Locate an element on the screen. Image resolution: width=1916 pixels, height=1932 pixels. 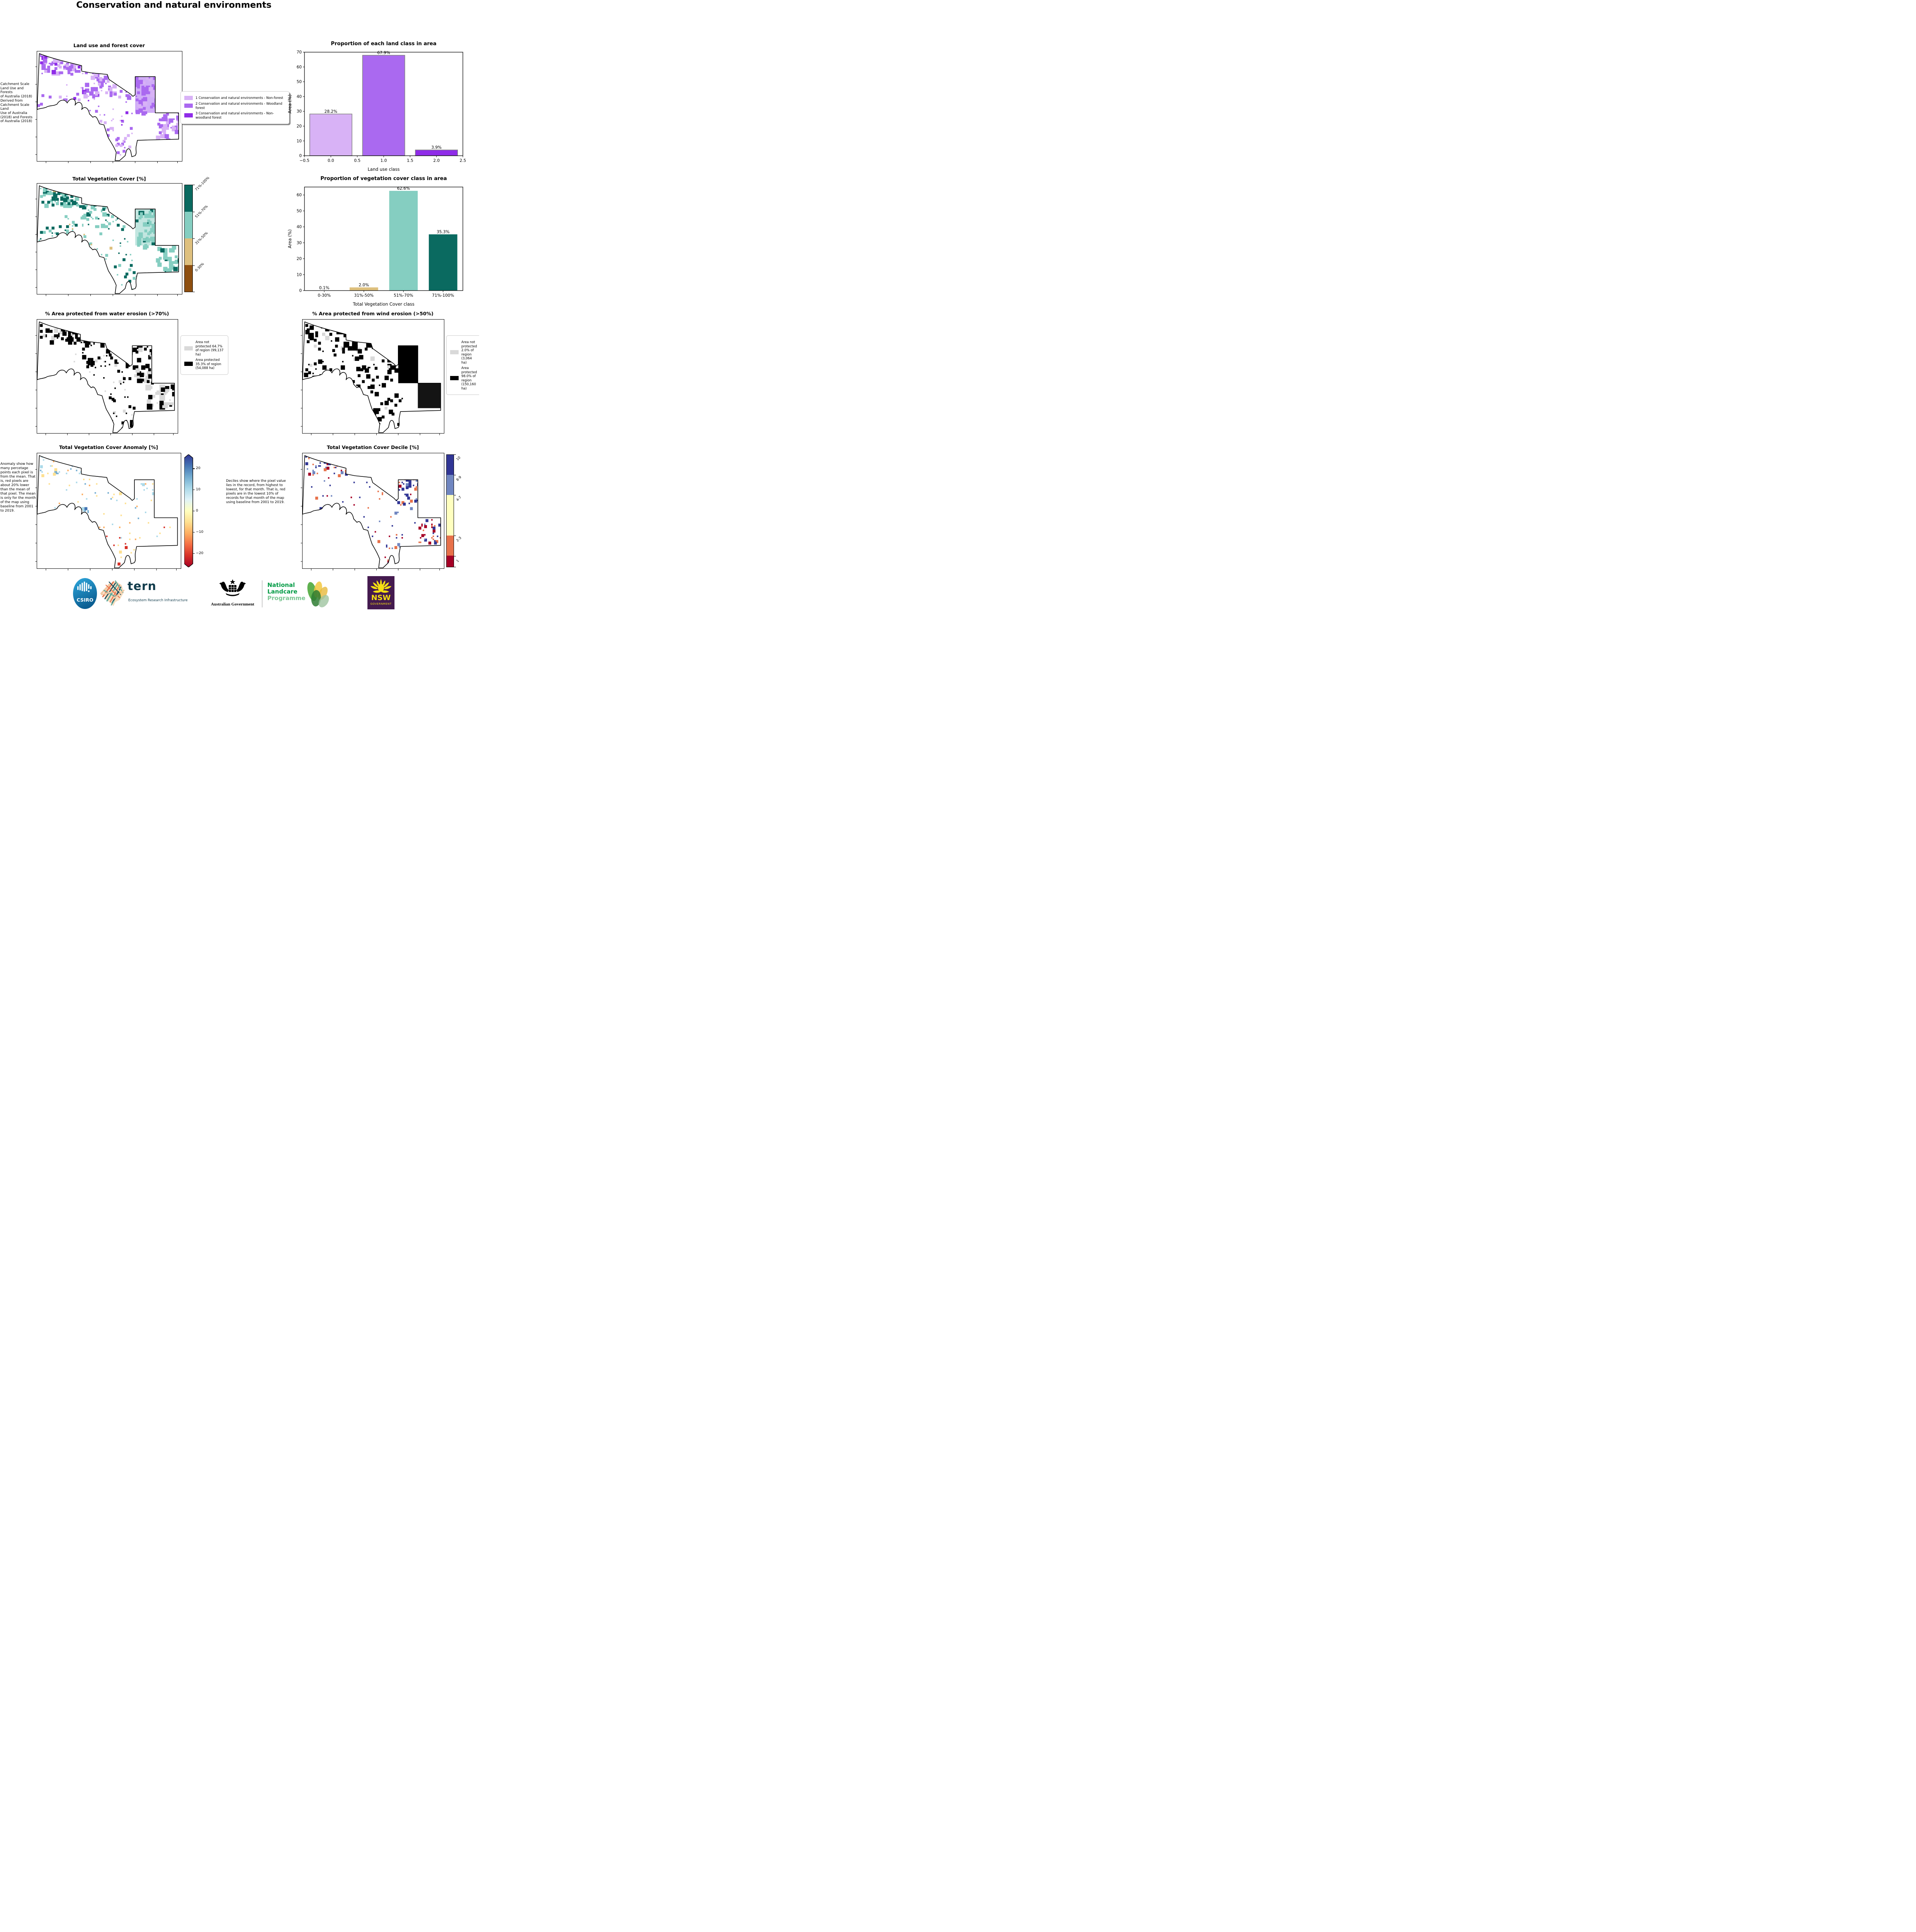
landuse-map-title: Land use and forest cover is located at coordinates (109, 45).